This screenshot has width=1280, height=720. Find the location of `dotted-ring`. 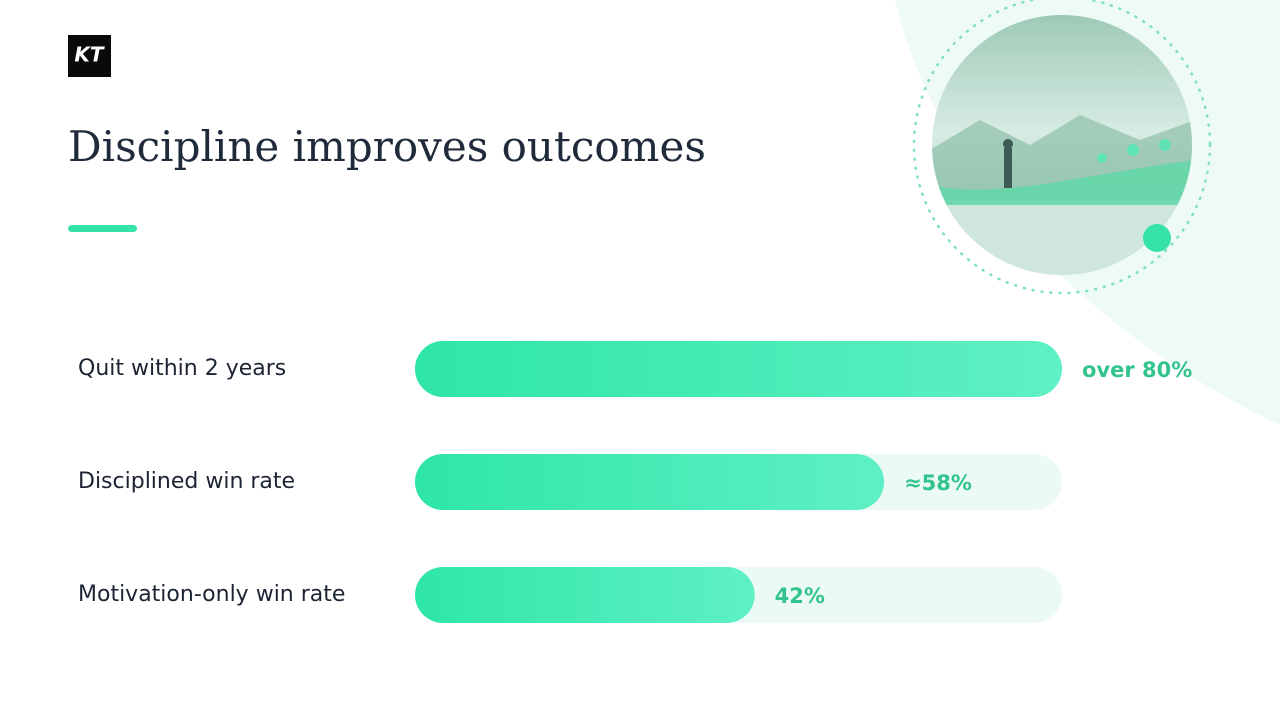

dotted-ring is located at coordinates (1062, 147).